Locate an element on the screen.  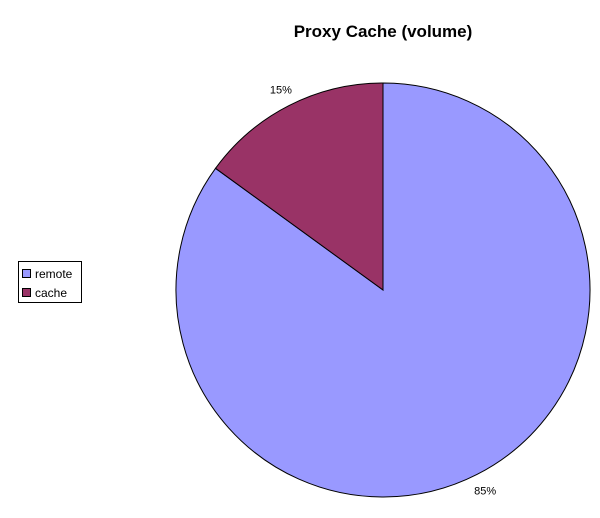
legend-item-cache: cache is located at coordinates (51, 292).